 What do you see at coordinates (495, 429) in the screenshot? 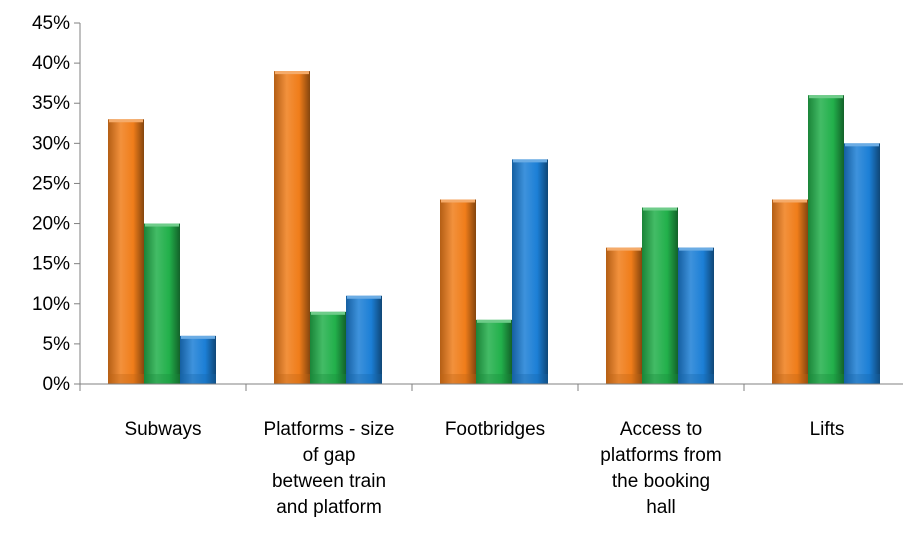
I see `x-category-label: Footbridges` at bounding box center [495, 429].